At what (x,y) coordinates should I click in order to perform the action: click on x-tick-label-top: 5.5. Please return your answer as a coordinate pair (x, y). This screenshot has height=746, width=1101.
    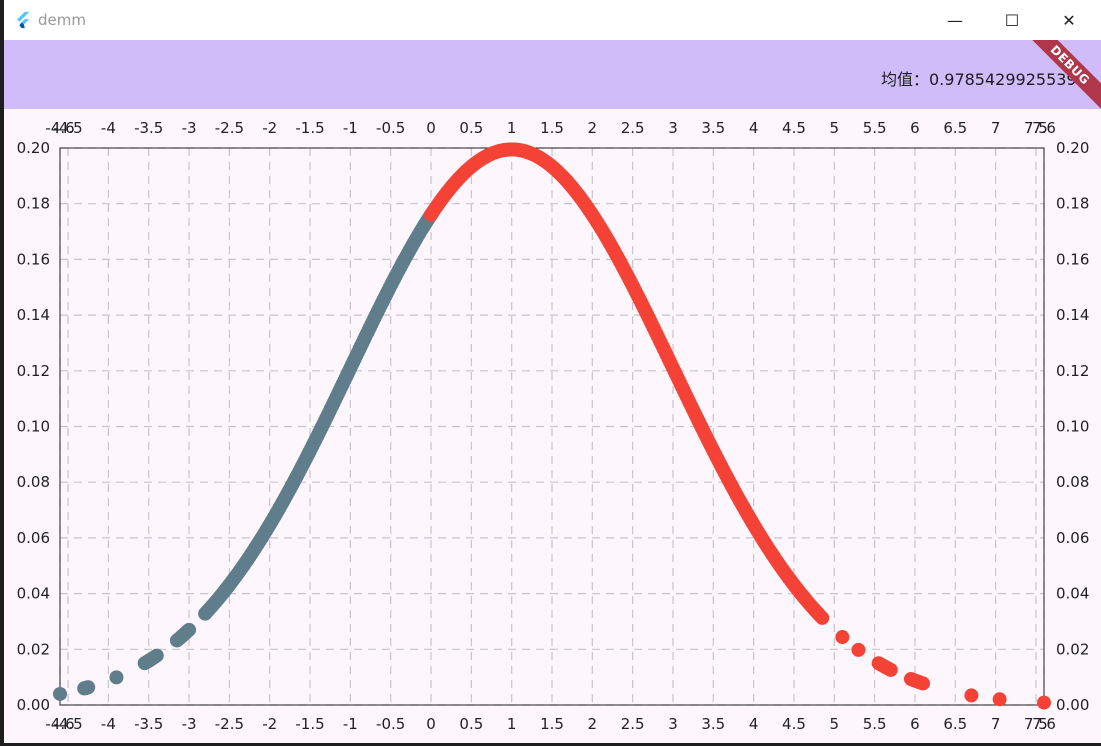
    Looking at the image, I should click on (875, 128).